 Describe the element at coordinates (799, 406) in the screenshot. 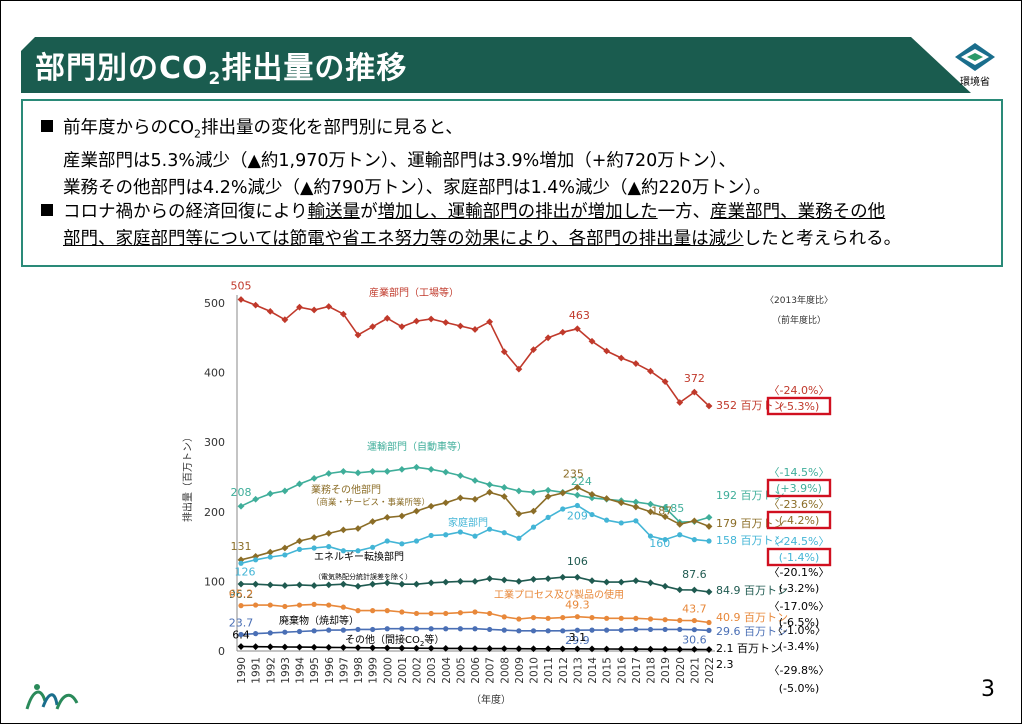

I see `ratio-prev-0: (-5.3%)` at that location.